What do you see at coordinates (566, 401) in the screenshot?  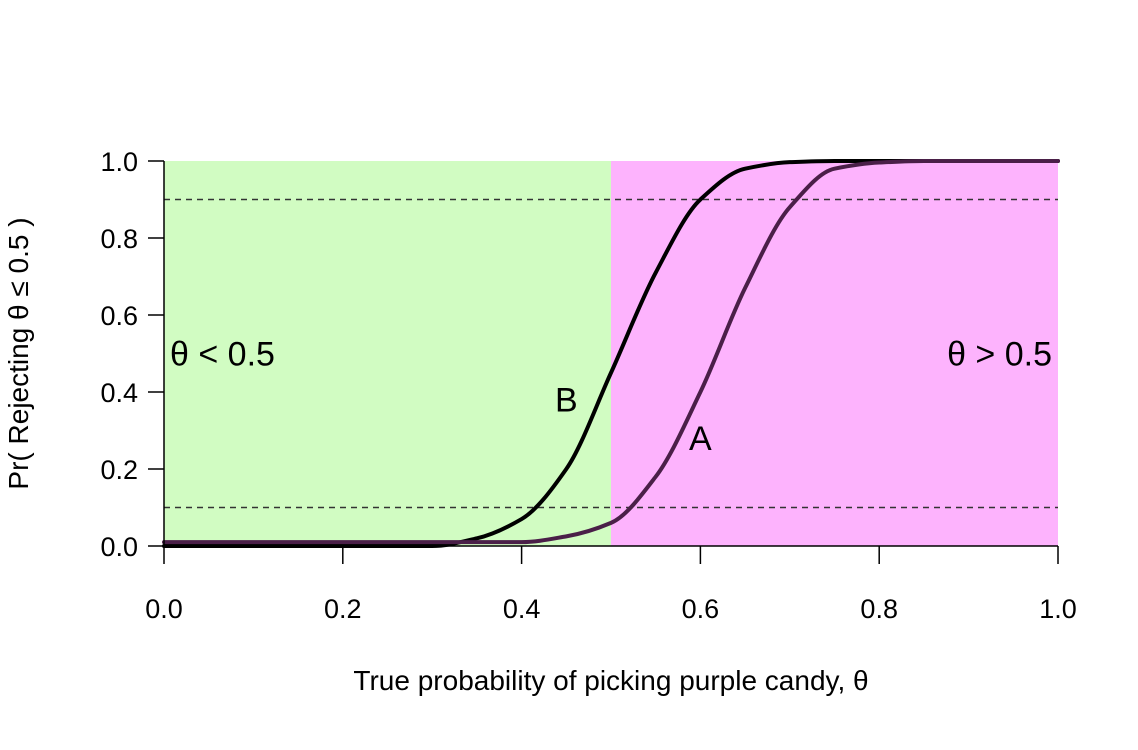 I see `curve-label-b: B` at bounding box center [566, 401].